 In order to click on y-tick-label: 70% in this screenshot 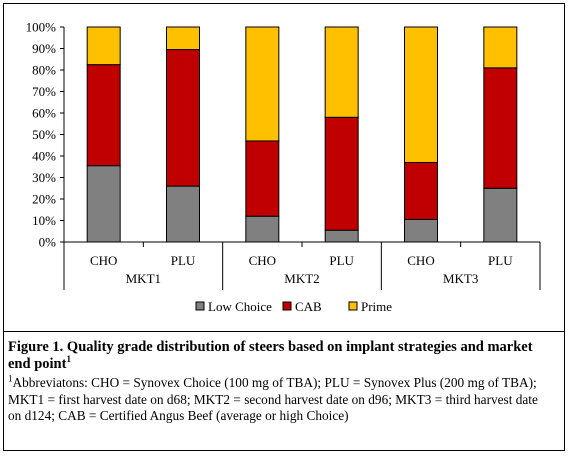, I will do `click(44, 91)`.